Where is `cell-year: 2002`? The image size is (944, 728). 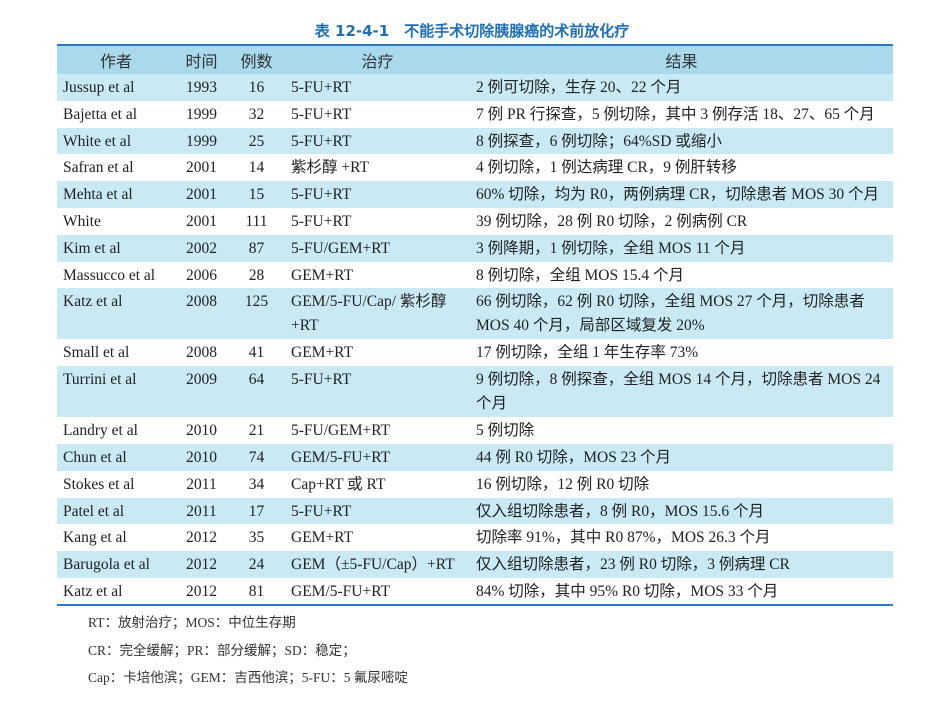
cell-year: 2002 is located at coordinates (201, 248).